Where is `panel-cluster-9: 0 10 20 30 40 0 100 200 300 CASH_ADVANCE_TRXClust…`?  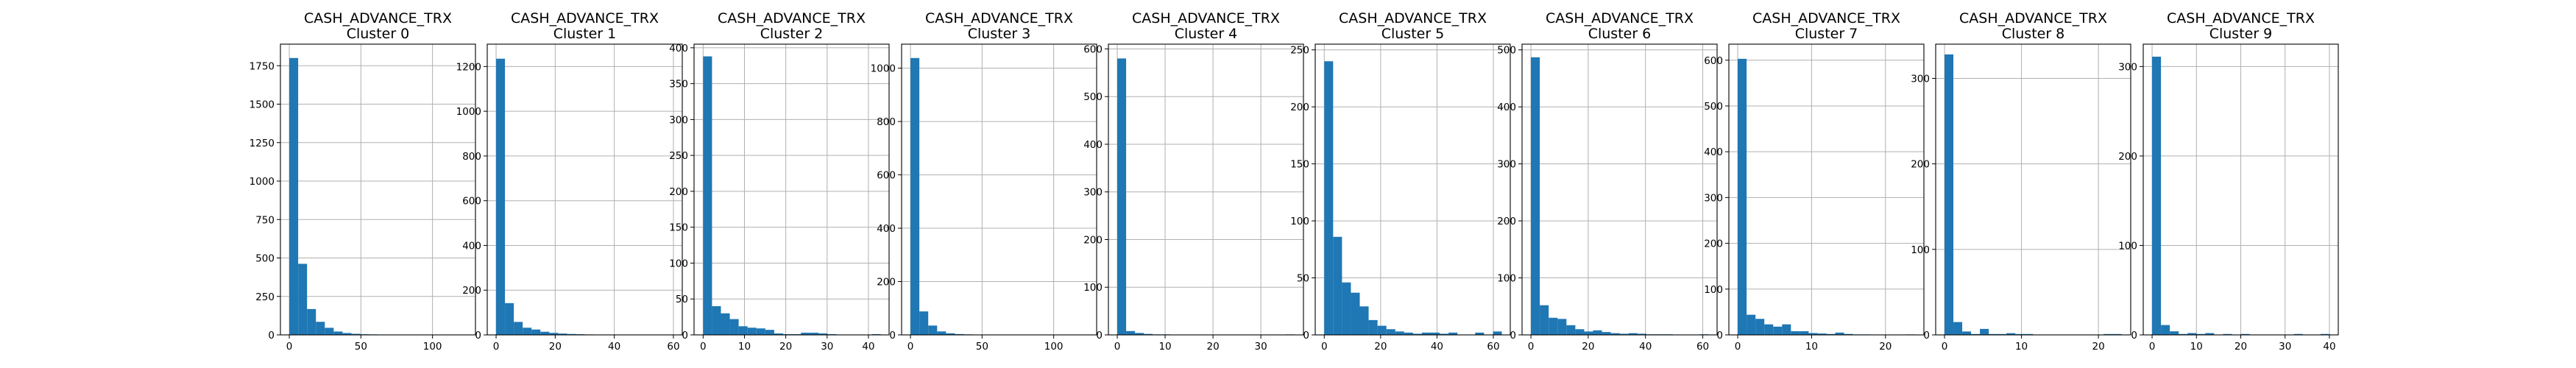
panel-cluster-9: 0 10 20 30 40 0 100 200 300 CASH_ADVANCE_TRXClust… is located at coordinates (2228, 181).